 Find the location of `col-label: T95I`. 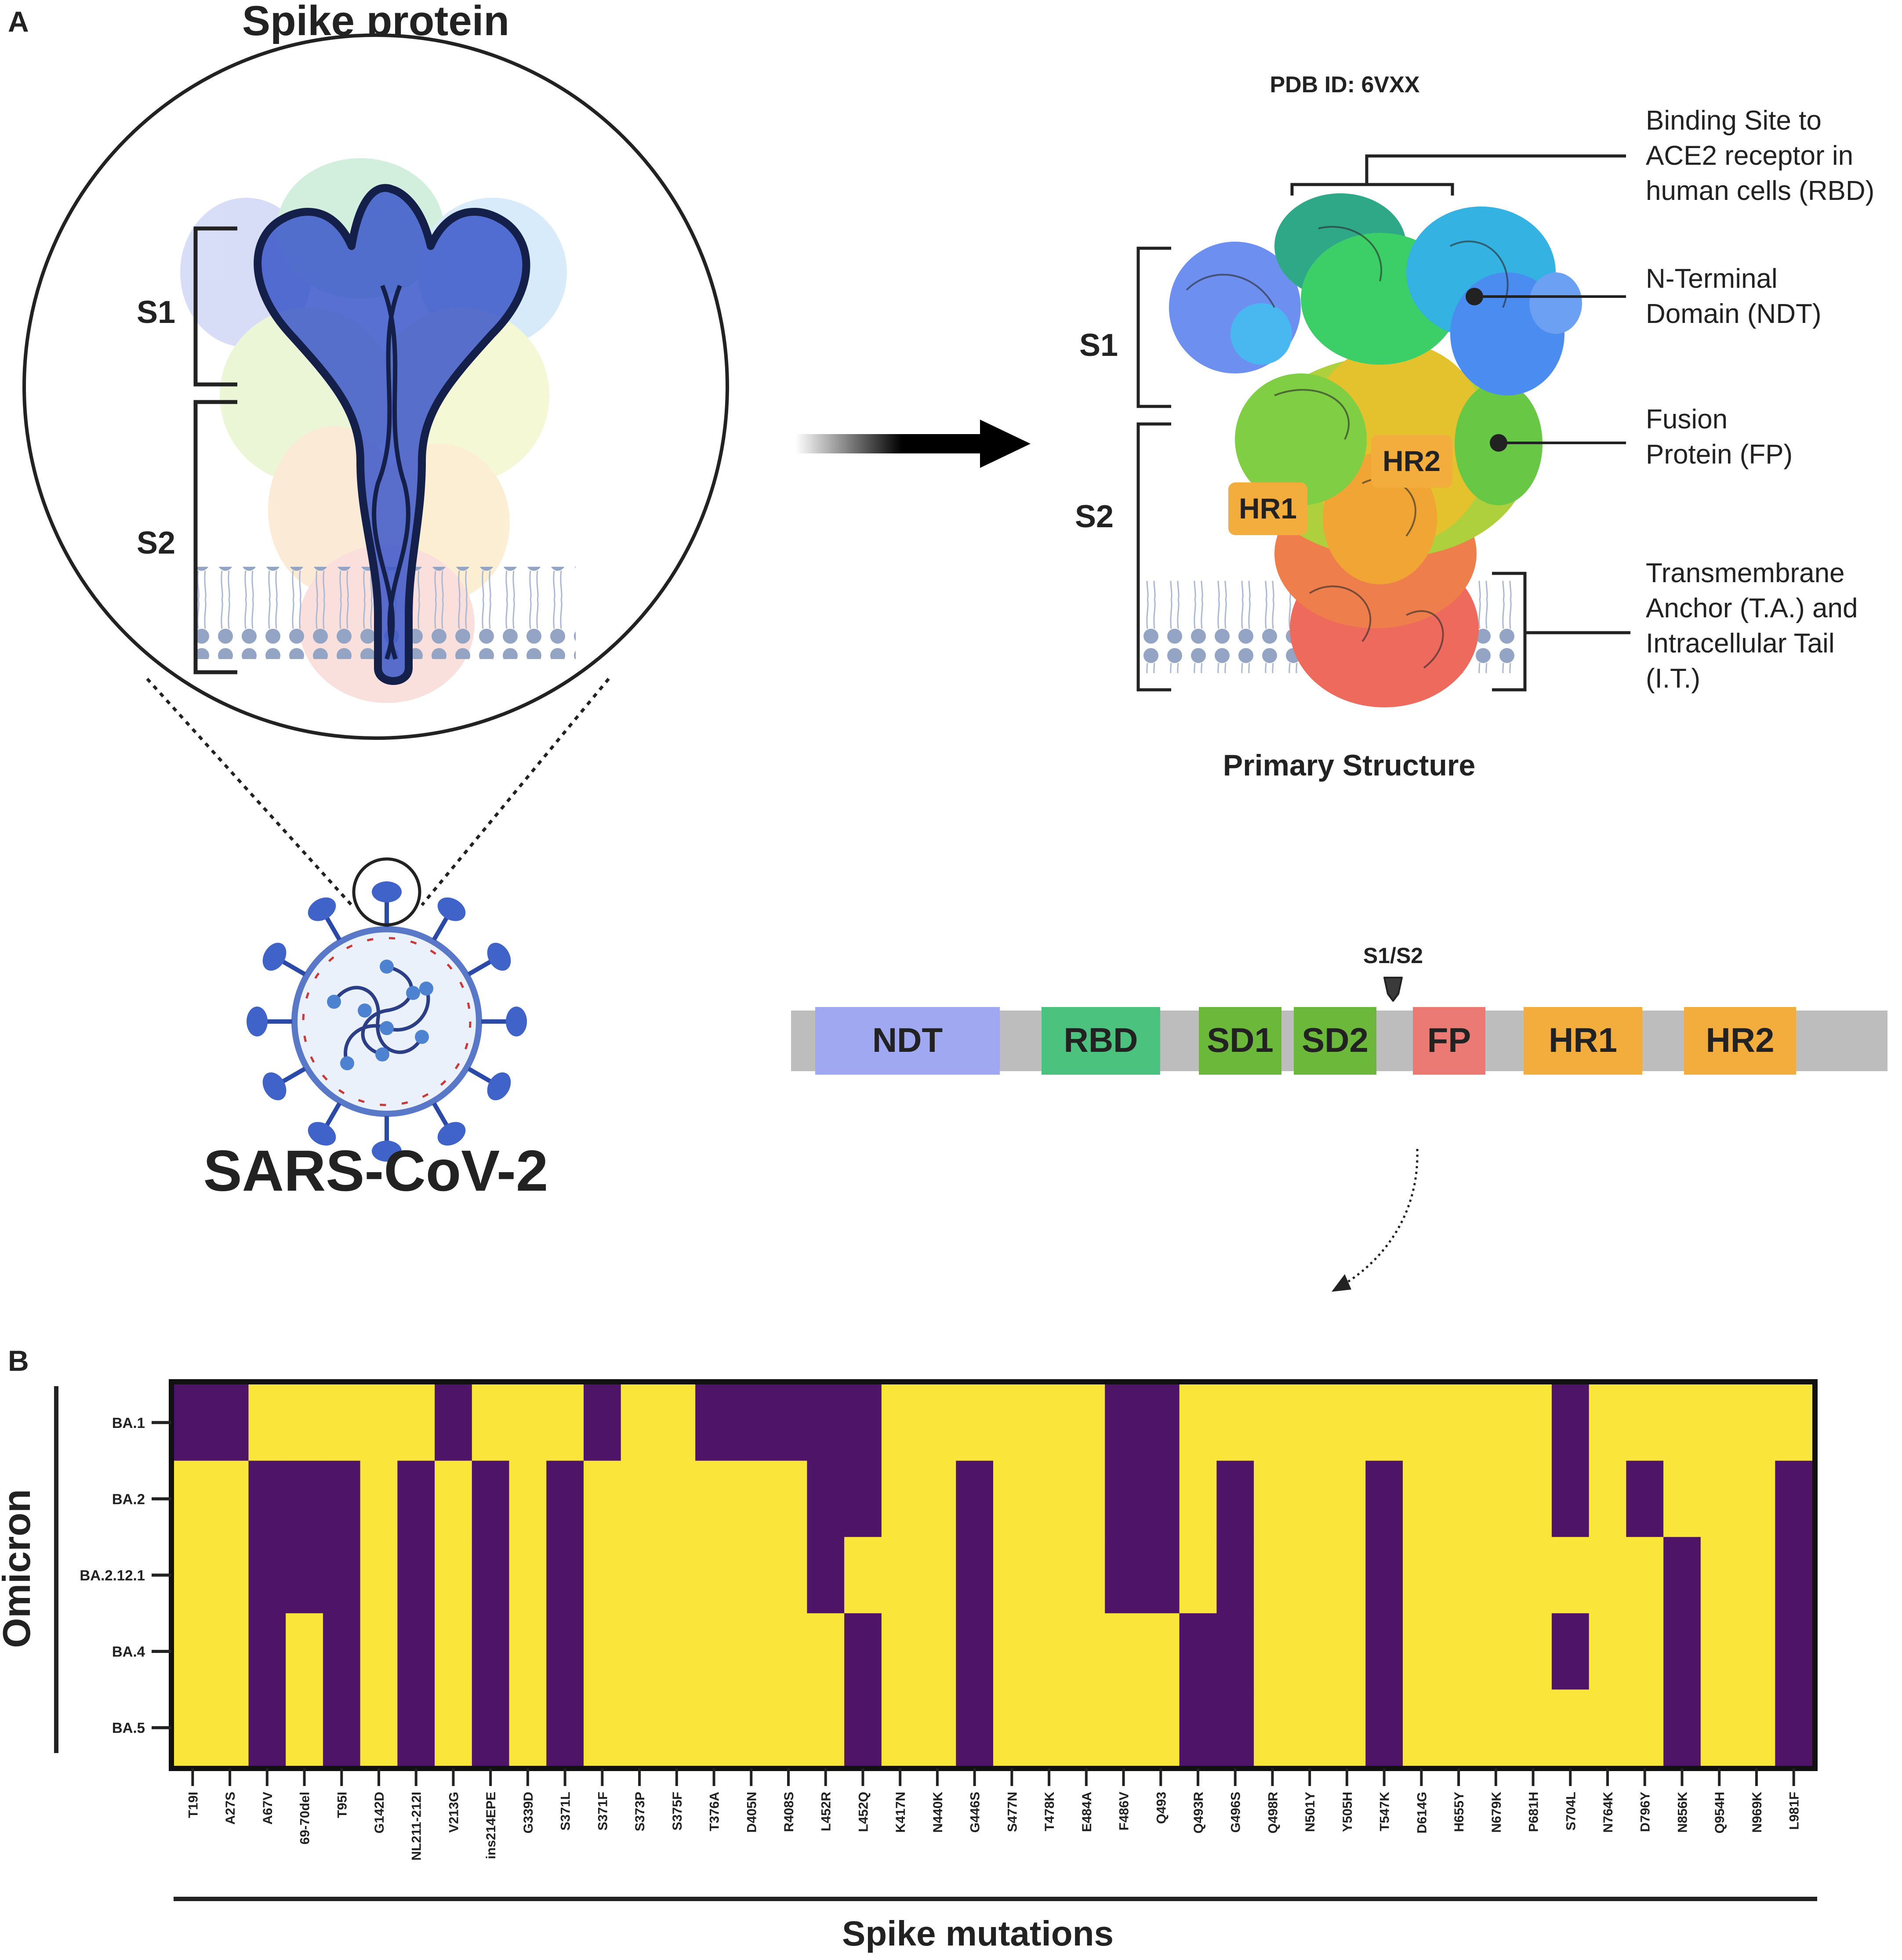

col-label: T95I is located at coordinates (342, 1805).